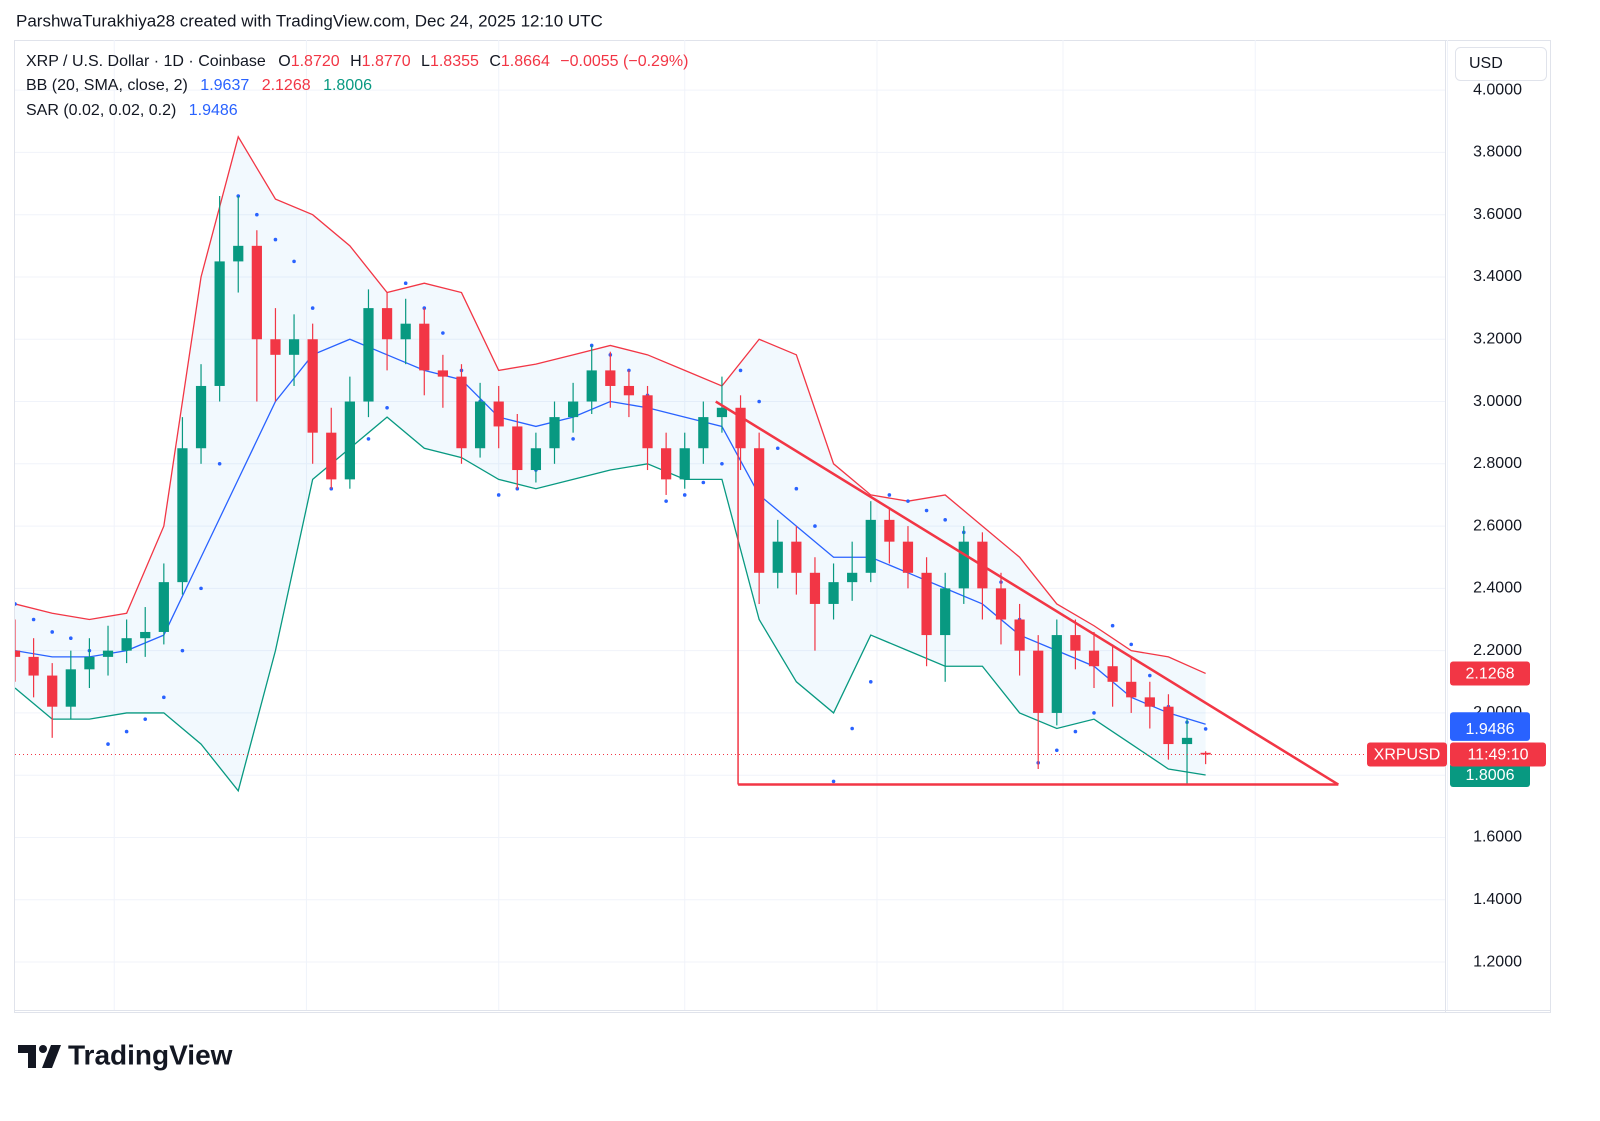  I want to click on price-tag-label: 11:49:10, so click(1497, 755).